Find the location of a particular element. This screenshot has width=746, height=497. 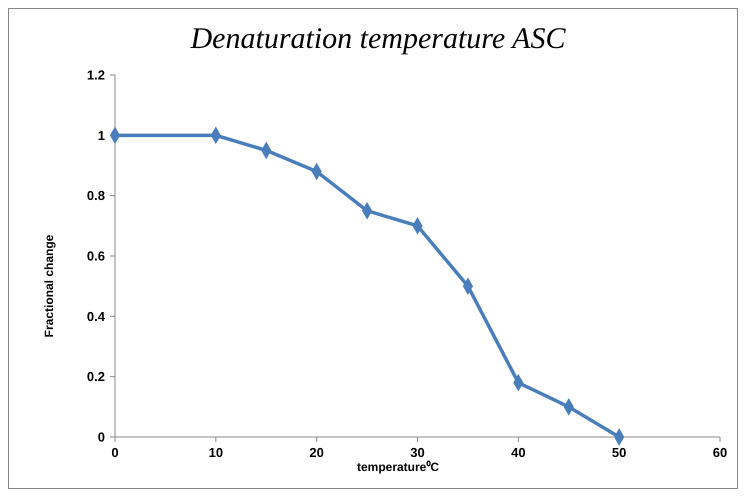

y-tick-label: 1 is located at coordinates (101, 135).